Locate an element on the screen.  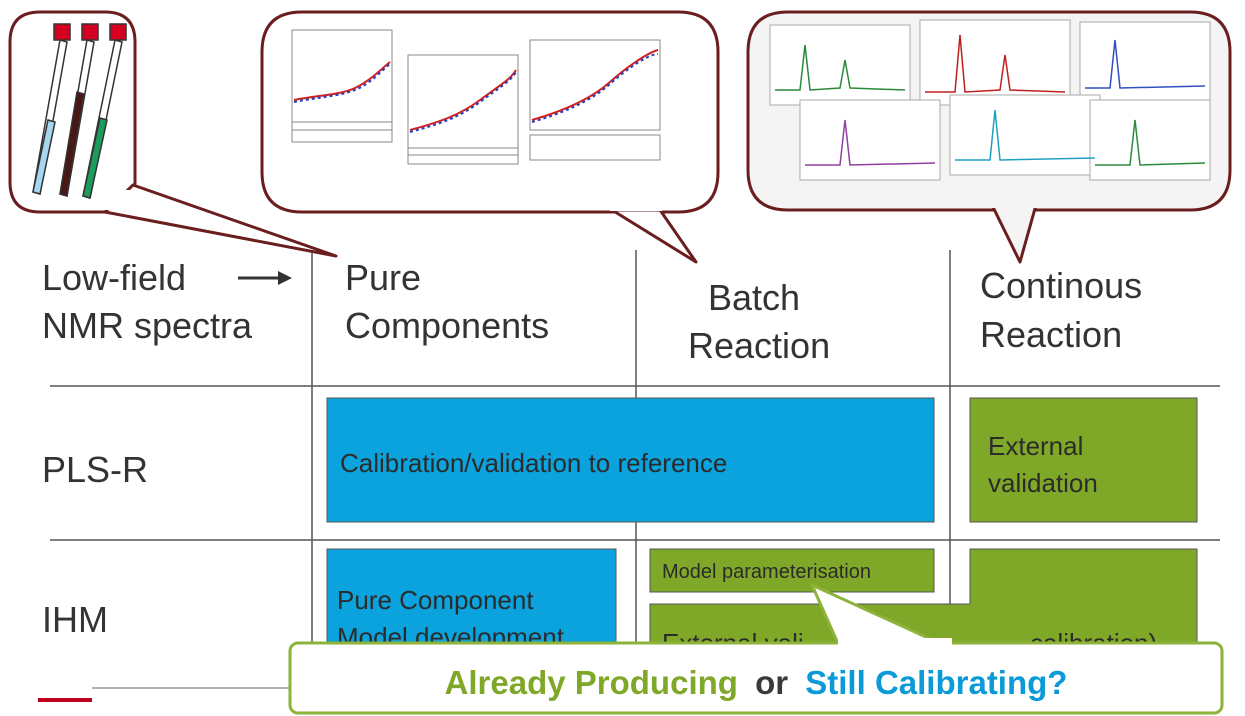
row-label: IHM is located at coordinates (75, 619).